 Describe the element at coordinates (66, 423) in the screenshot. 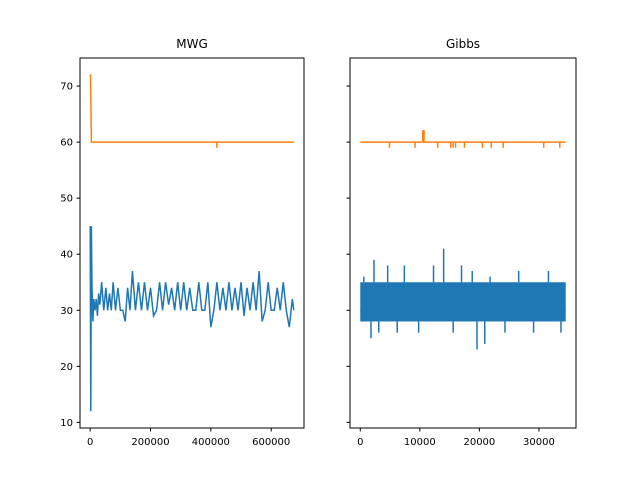

I see `mwg-ytick-label: 10` at that location.